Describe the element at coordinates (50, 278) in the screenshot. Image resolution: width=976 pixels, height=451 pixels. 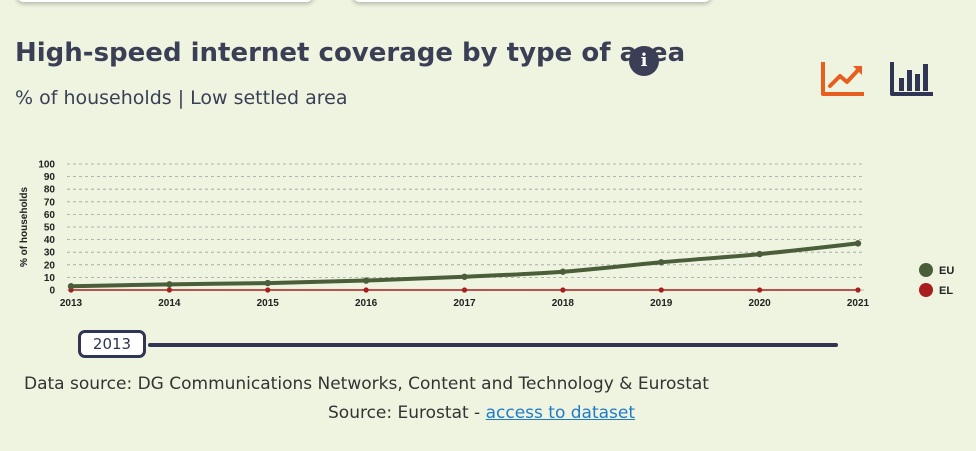
I see `y-tick-label: 10` at that location.